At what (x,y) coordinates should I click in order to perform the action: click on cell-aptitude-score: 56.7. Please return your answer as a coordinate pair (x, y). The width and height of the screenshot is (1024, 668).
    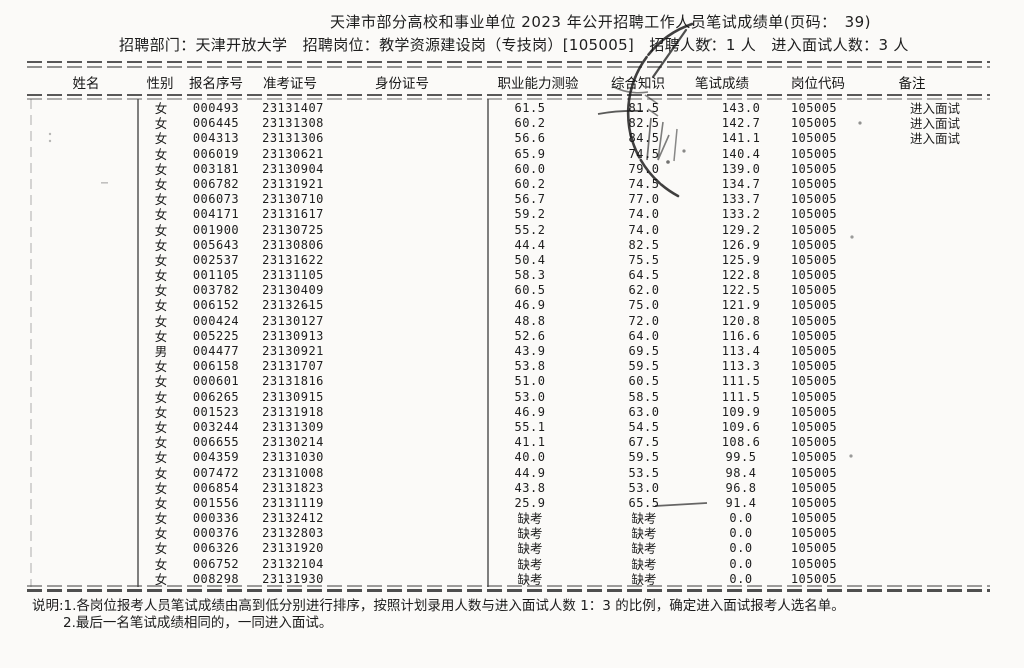
    Looking at the image, I should click on (530, 199).